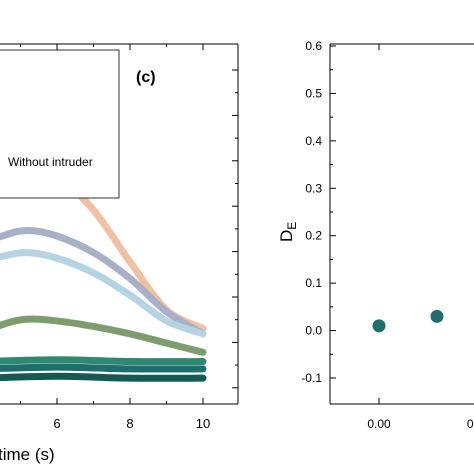  I want to click on right-y-tick-label-0.4: 0.4, so click(313, 141).